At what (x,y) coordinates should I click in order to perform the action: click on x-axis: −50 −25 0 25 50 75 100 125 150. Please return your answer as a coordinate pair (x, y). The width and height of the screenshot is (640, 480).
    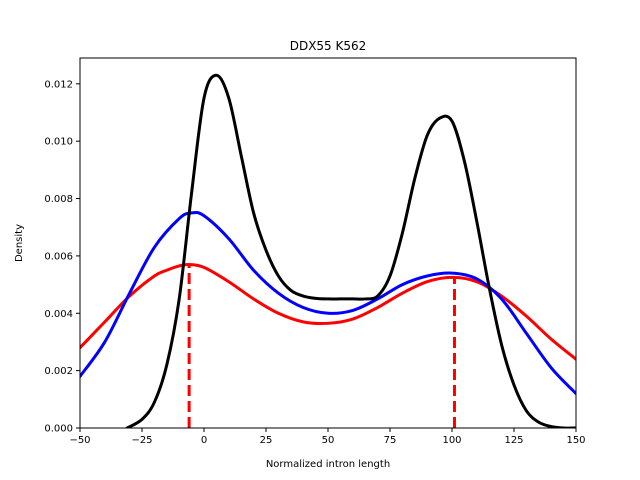
    Looking at the image, I should click on (327, 437).